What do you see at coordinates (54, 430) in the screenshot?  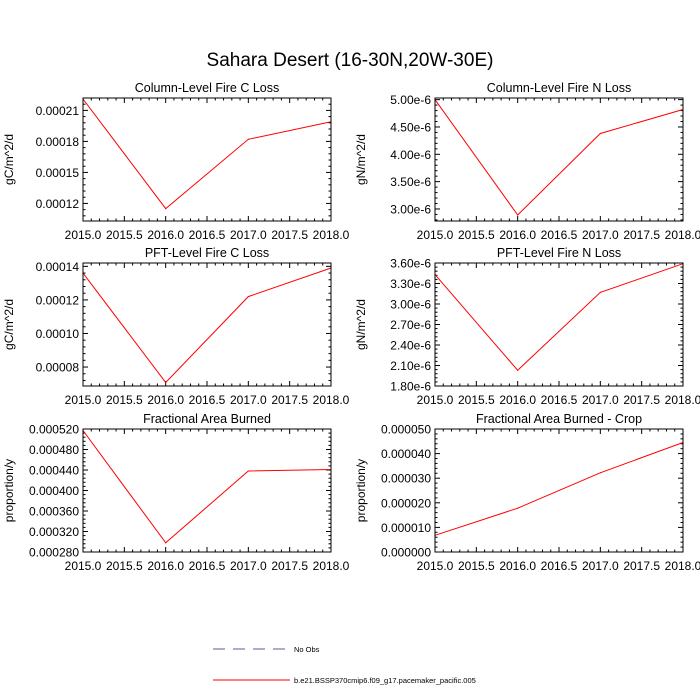 I see `y-tick-label: 0.000520` at bounding box center [54, 430].